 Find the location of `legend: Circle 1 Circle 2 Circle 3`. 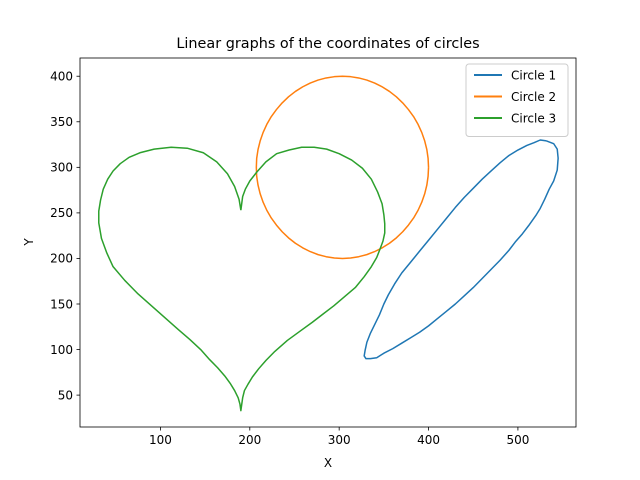

legend: Circle 1 Circle 2 Circle 3 is located at coordinates (517, 100).